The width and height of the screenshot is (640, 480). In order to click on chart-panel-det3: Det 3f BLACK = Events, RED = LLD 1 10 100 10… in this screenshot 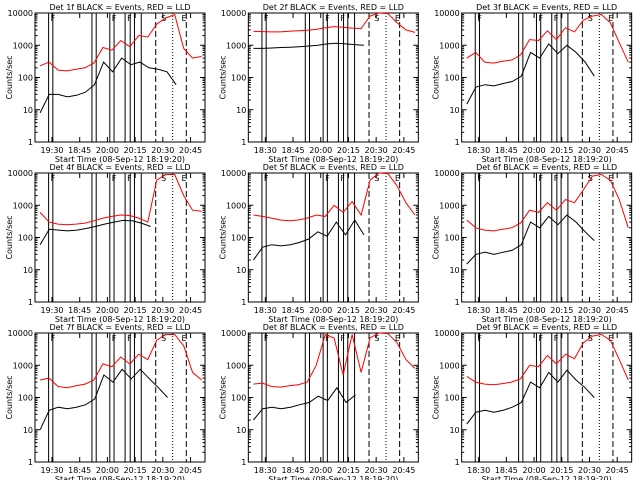, I will do `click(532, 83)`.